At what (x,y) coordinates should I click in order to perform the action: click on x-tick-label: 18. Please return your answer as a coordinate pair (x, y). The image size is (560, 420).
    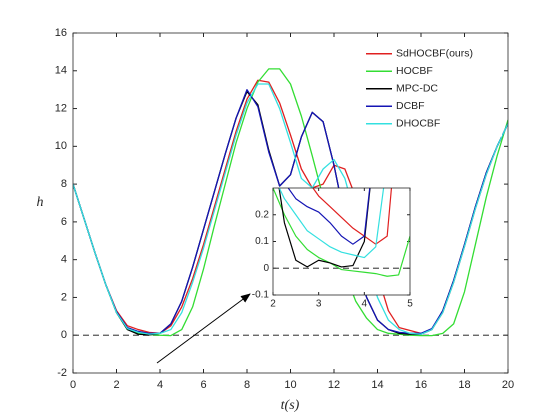
    Looking at the image, I should click on (464, 385).